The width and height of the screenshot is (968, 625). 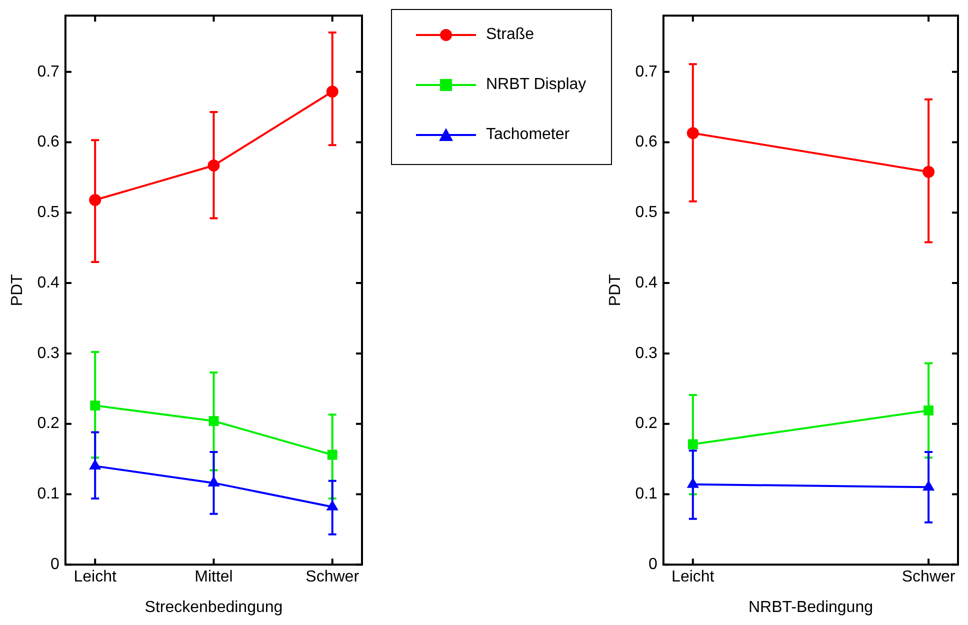 What do you see at coordinates (213, 577) in the screenshot?
I see `x-tick-label: Mittel` at bounding box center [213, 577].